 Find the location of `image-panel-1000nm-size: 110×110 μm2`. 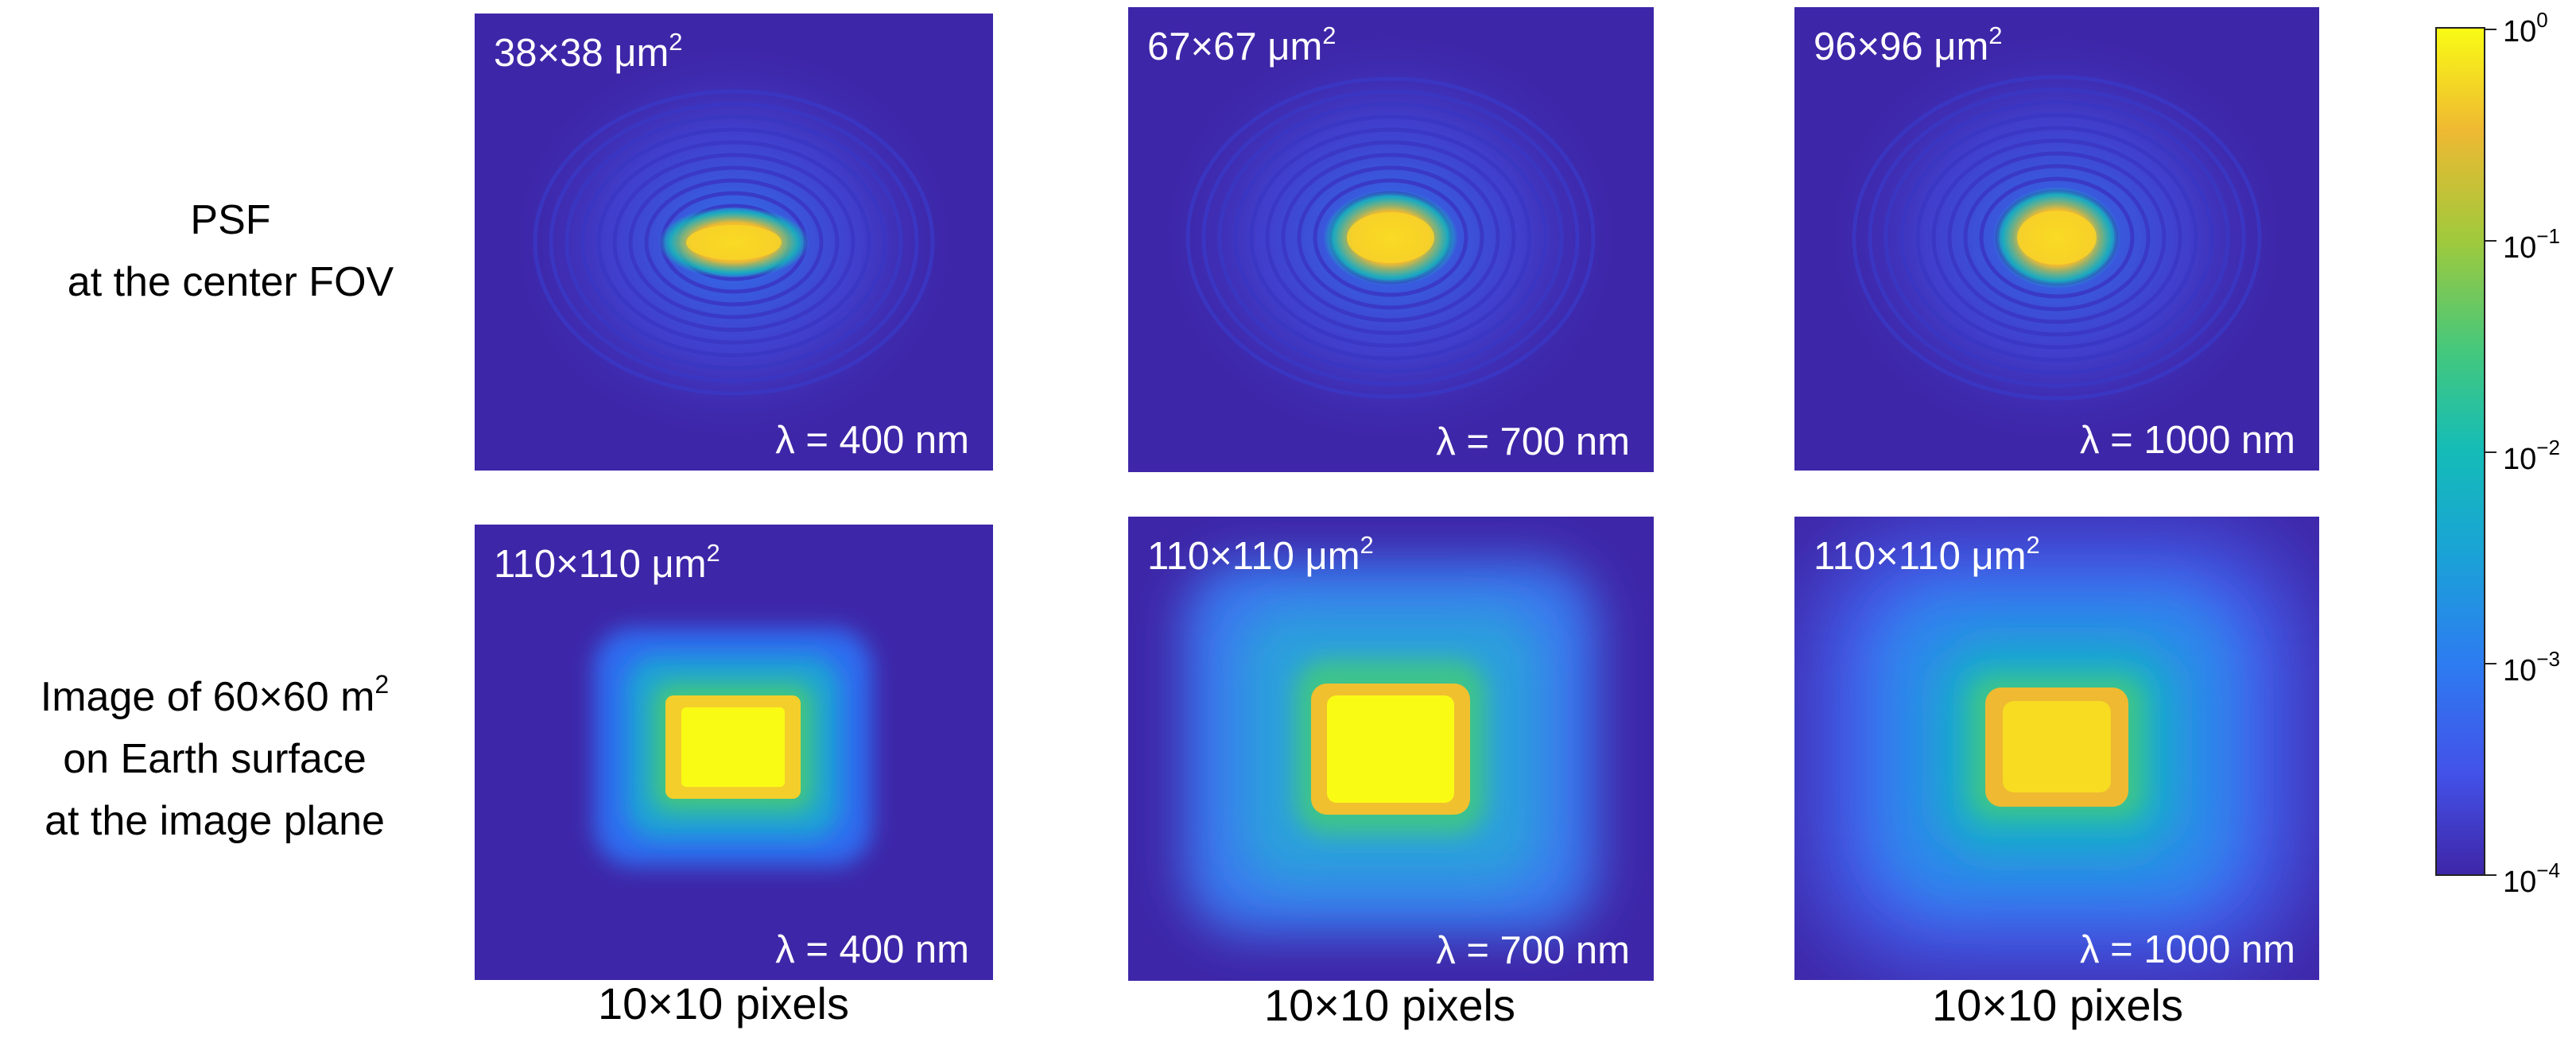

image-panel-1000nm-size: 110×110 μm2 is located at coordinates (1927, 555).